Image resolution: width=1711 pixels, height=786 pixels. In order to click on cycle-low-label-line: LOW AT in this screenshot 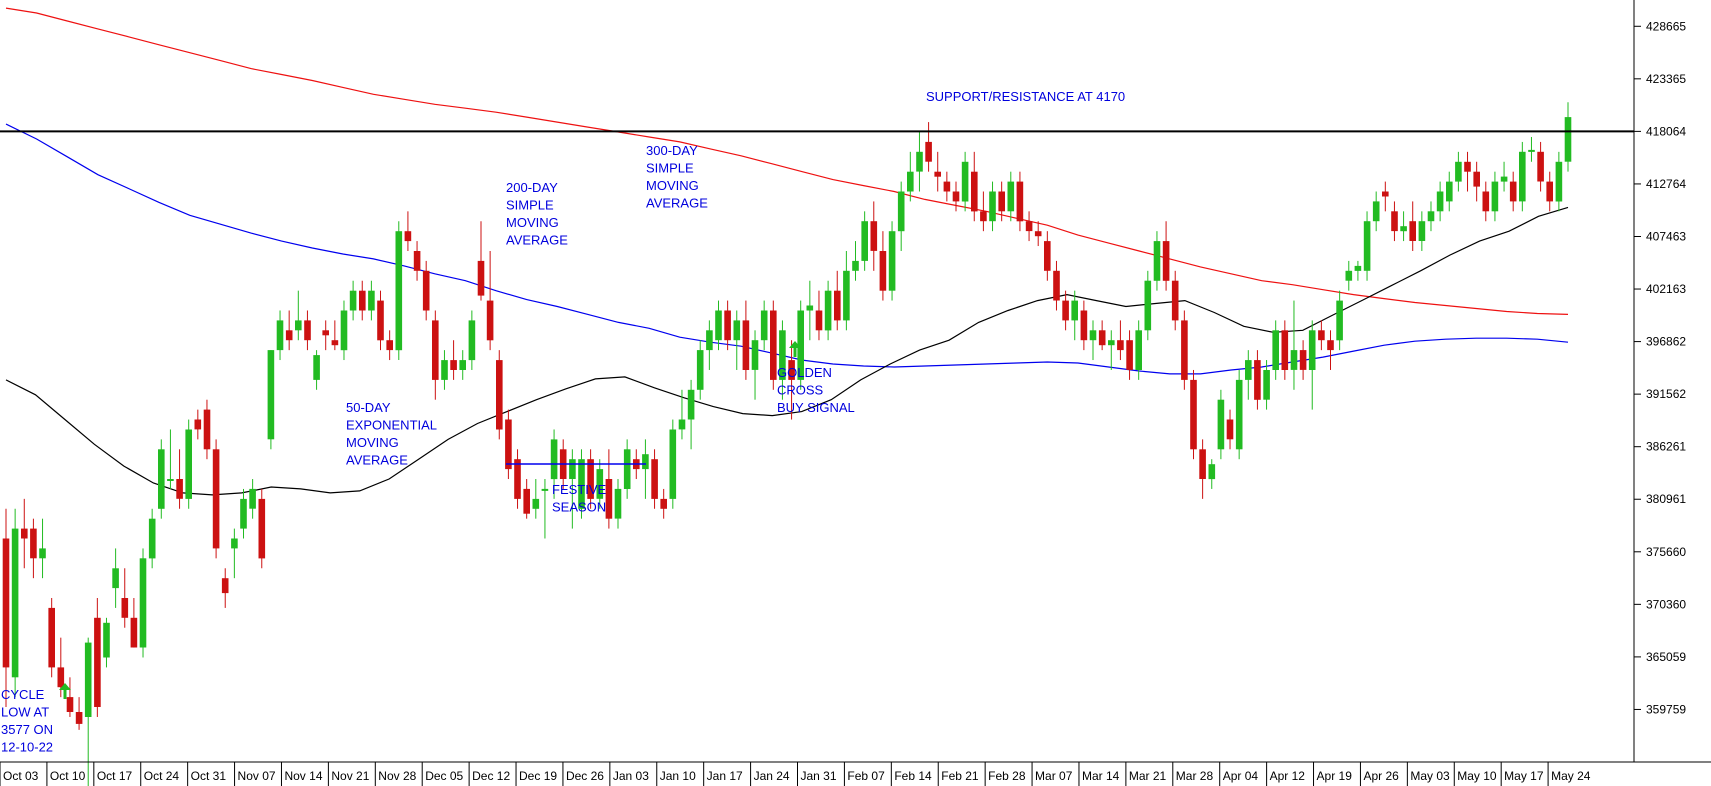, I will do `click(25, 712)`.